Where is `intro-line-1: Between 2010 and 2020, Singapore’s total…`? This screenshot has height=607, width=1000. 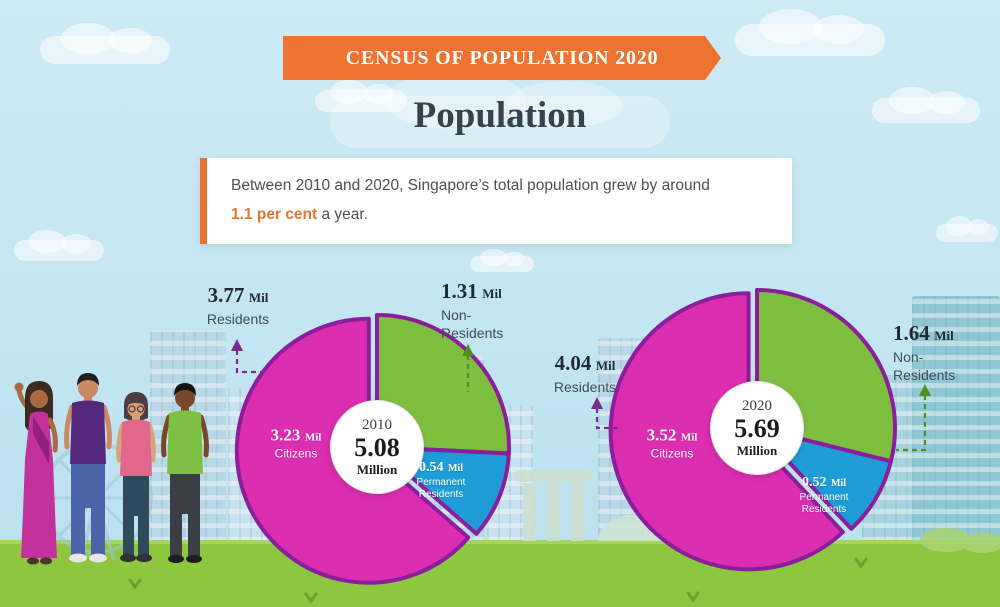 intro-line-1: Between 2010 and 2020, Singapore’s total… is located at coordinates (470, 185).